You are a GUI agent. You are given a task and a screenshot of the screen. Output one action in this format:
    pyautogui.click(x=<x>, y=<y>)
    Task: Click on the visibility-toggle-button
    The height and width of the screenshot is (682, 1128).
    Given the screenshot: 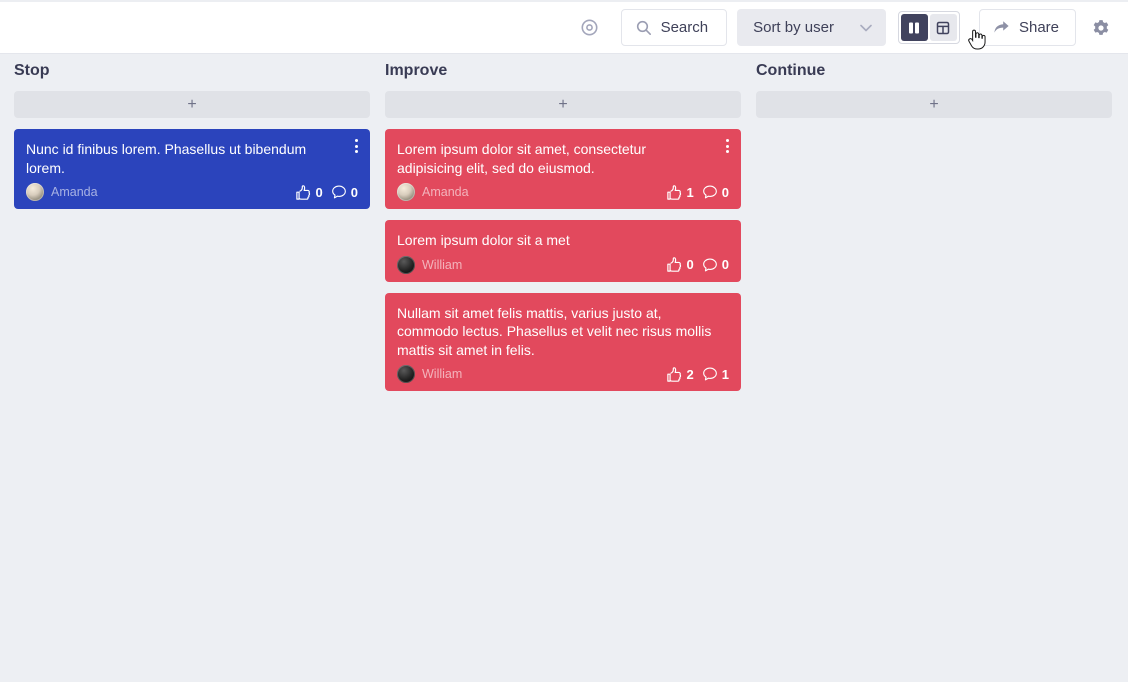 What is the action you would take?
    pyautogui.click(x=589, y=27)
    